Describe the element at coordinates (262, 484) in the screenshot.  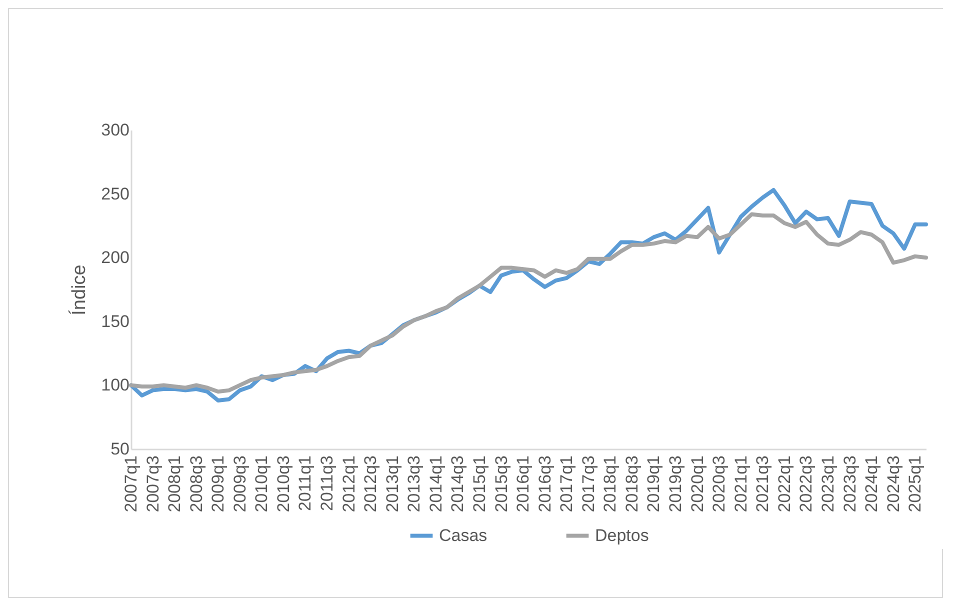
I see `x-tick-label: 2010q1` at that location.